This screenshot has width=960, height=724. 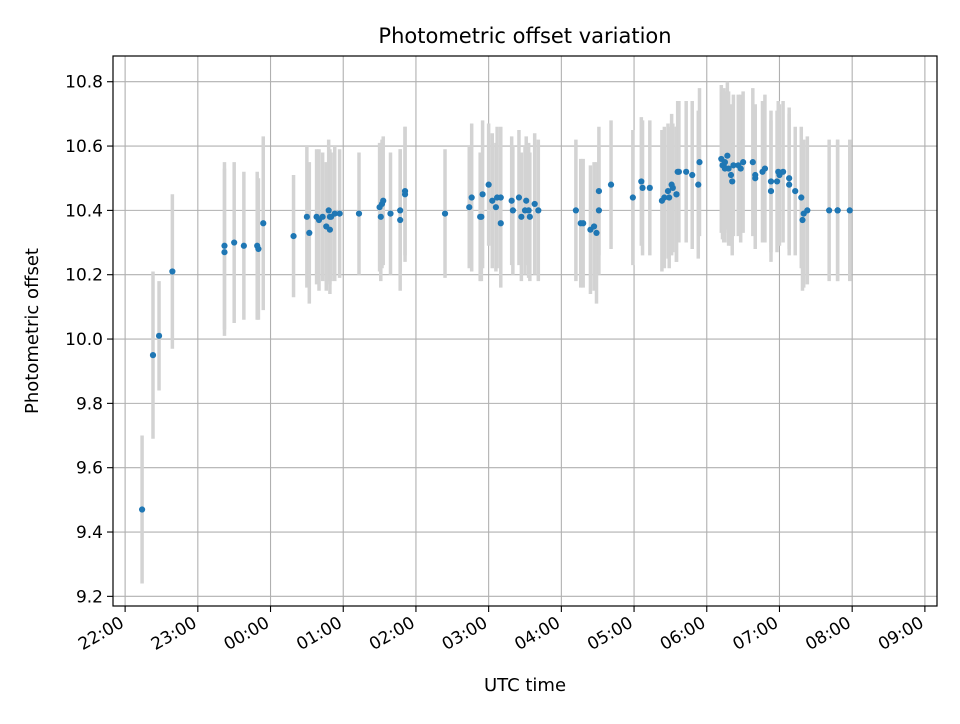 I want to click on y-tick-label: 10.2, so click(x=84, y=276).